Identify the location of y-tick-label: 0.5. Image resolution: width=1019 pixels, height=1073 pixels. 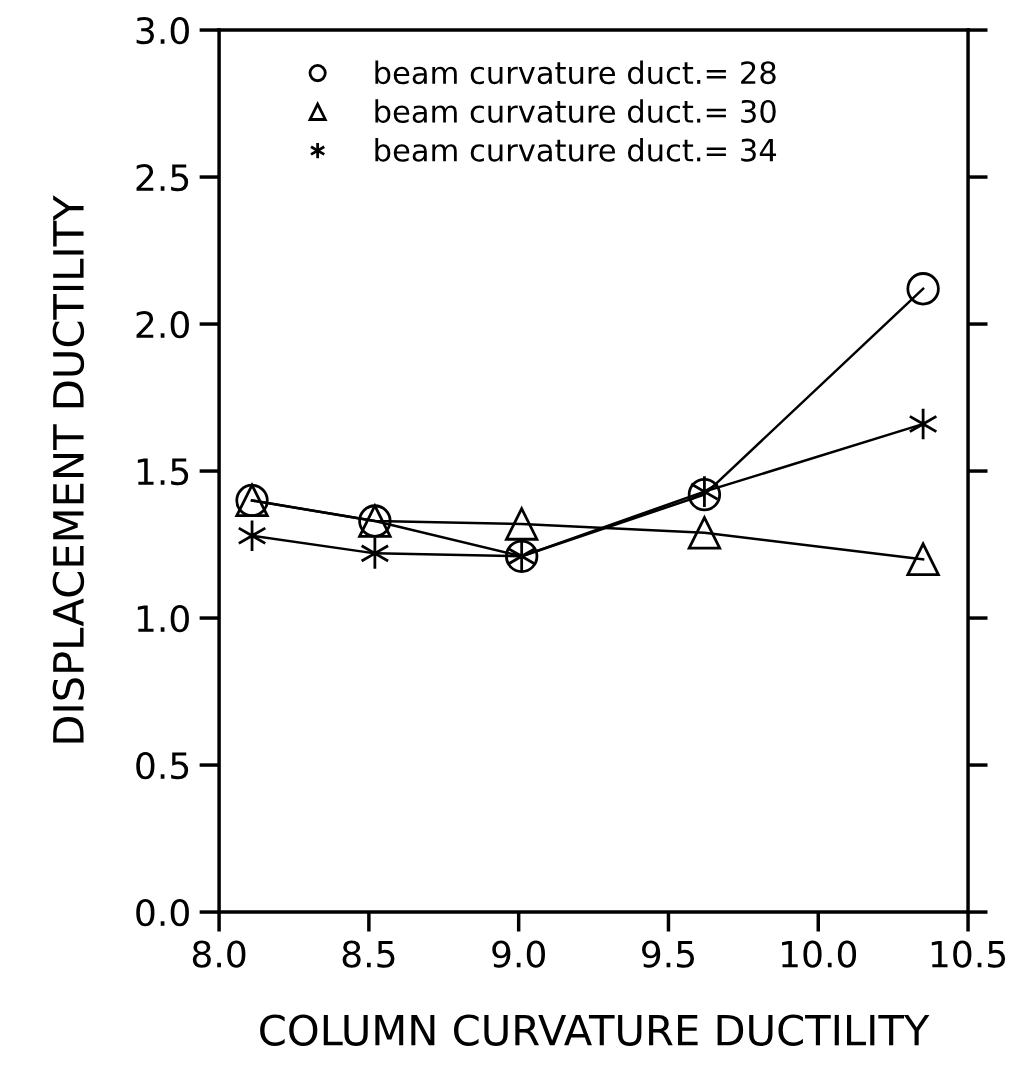
(162, 765).